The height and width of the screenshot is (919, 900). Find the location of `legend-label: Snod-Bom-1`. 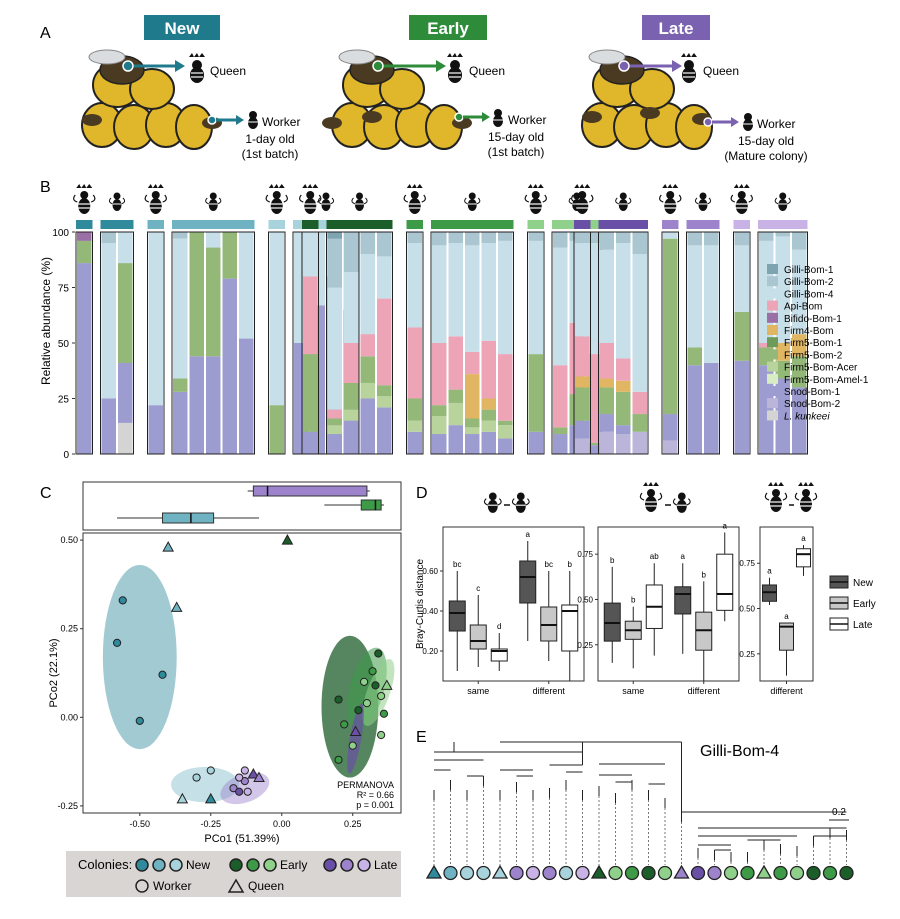

legend-label: Snod-Bom-1 is located at coordinates (812, 392).